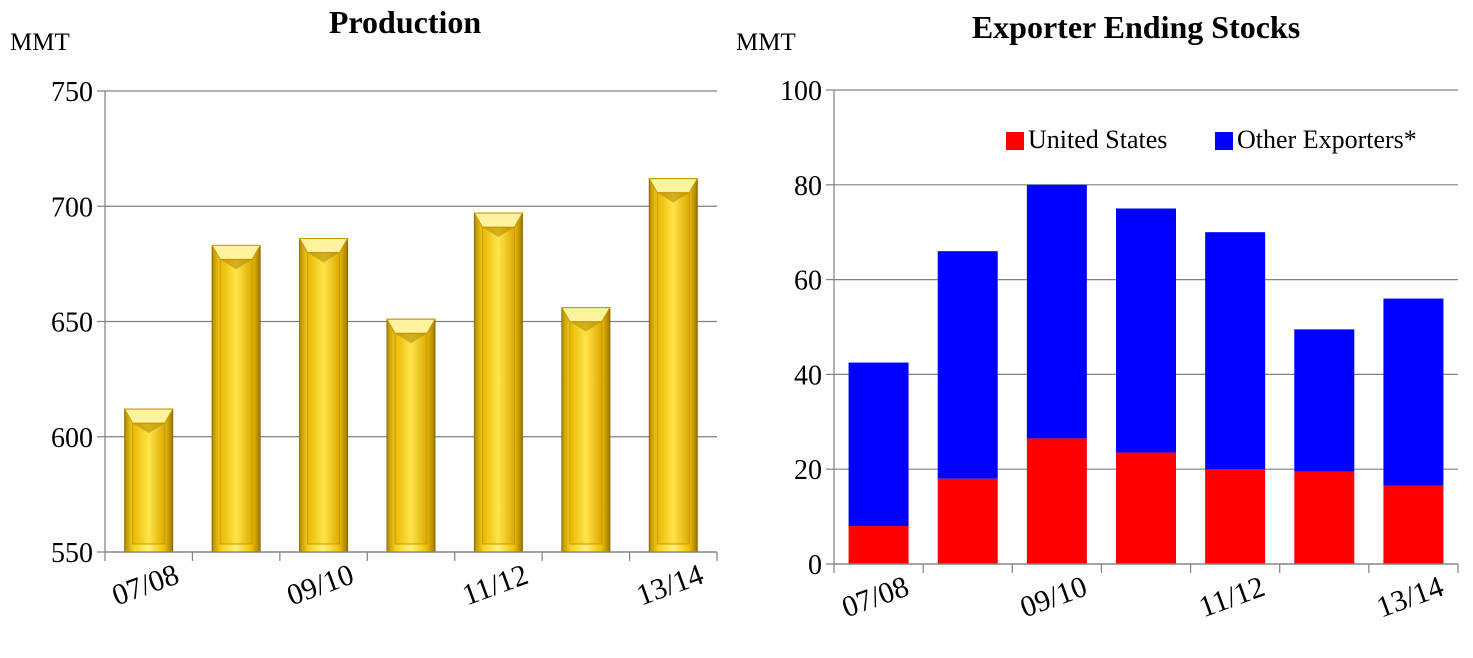 The width and height of the screenshot is (1473, 658). I want to click on y-tick-label: 60, so click(808, 281).